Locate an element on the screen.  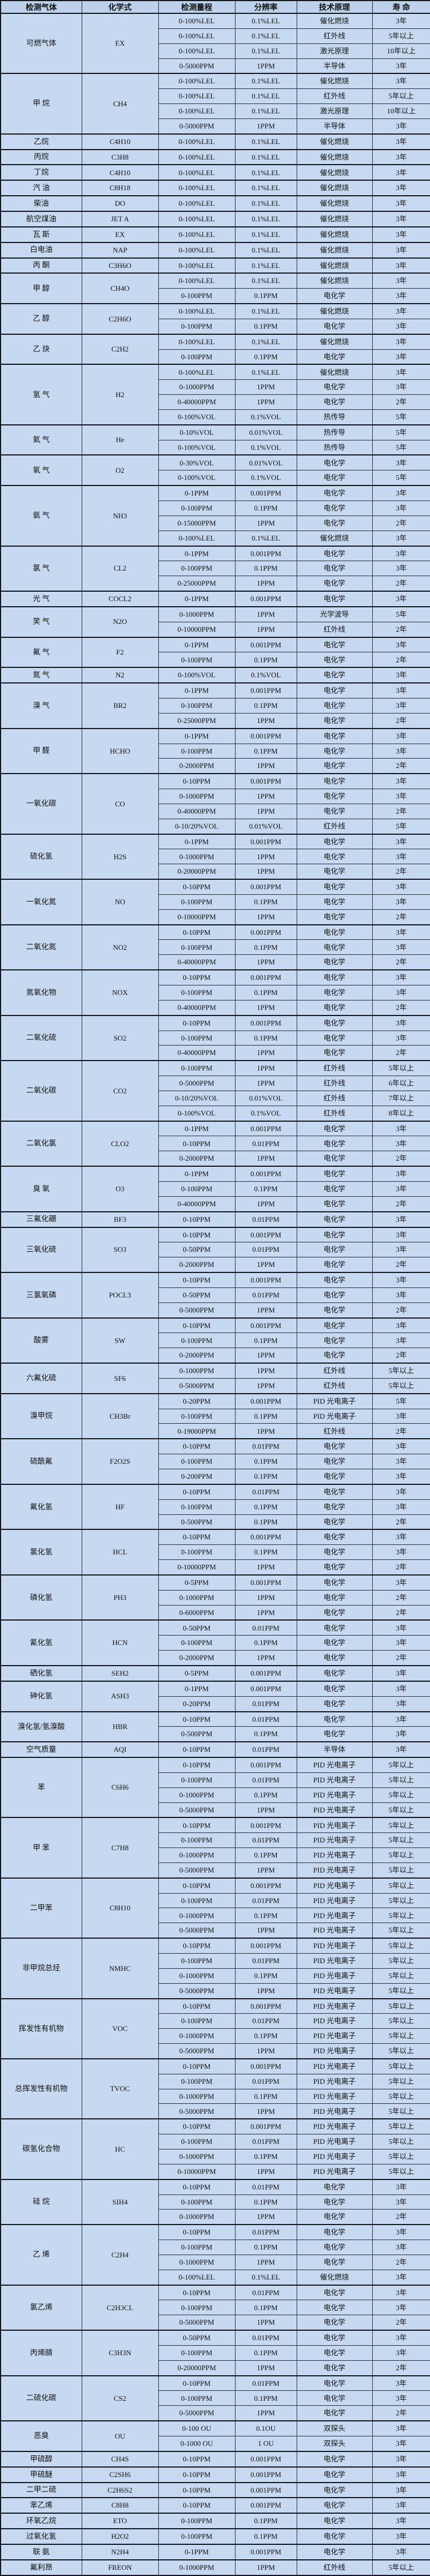
formula-cell: BR2 is located at coordinates (120, 705).